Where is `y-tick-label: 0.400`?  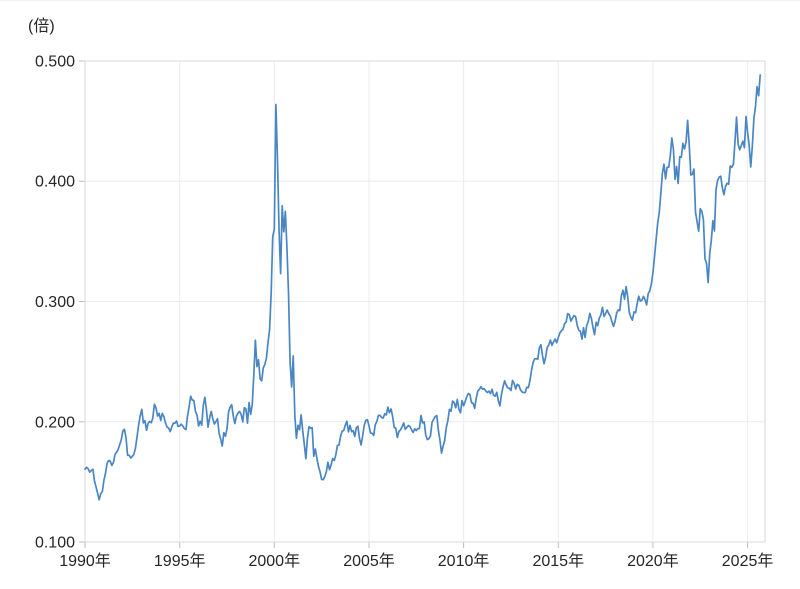 y-tick-label: 0.400 is located at coordinates (55, 182).